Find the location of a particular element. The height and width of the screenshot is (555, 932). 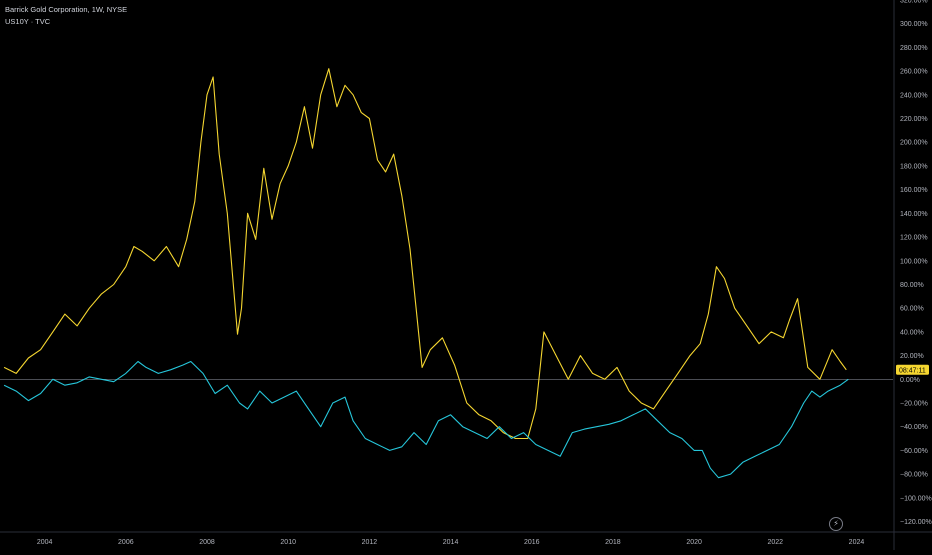

y-tick-label: 280.00% is located at coordinates (914, 48).